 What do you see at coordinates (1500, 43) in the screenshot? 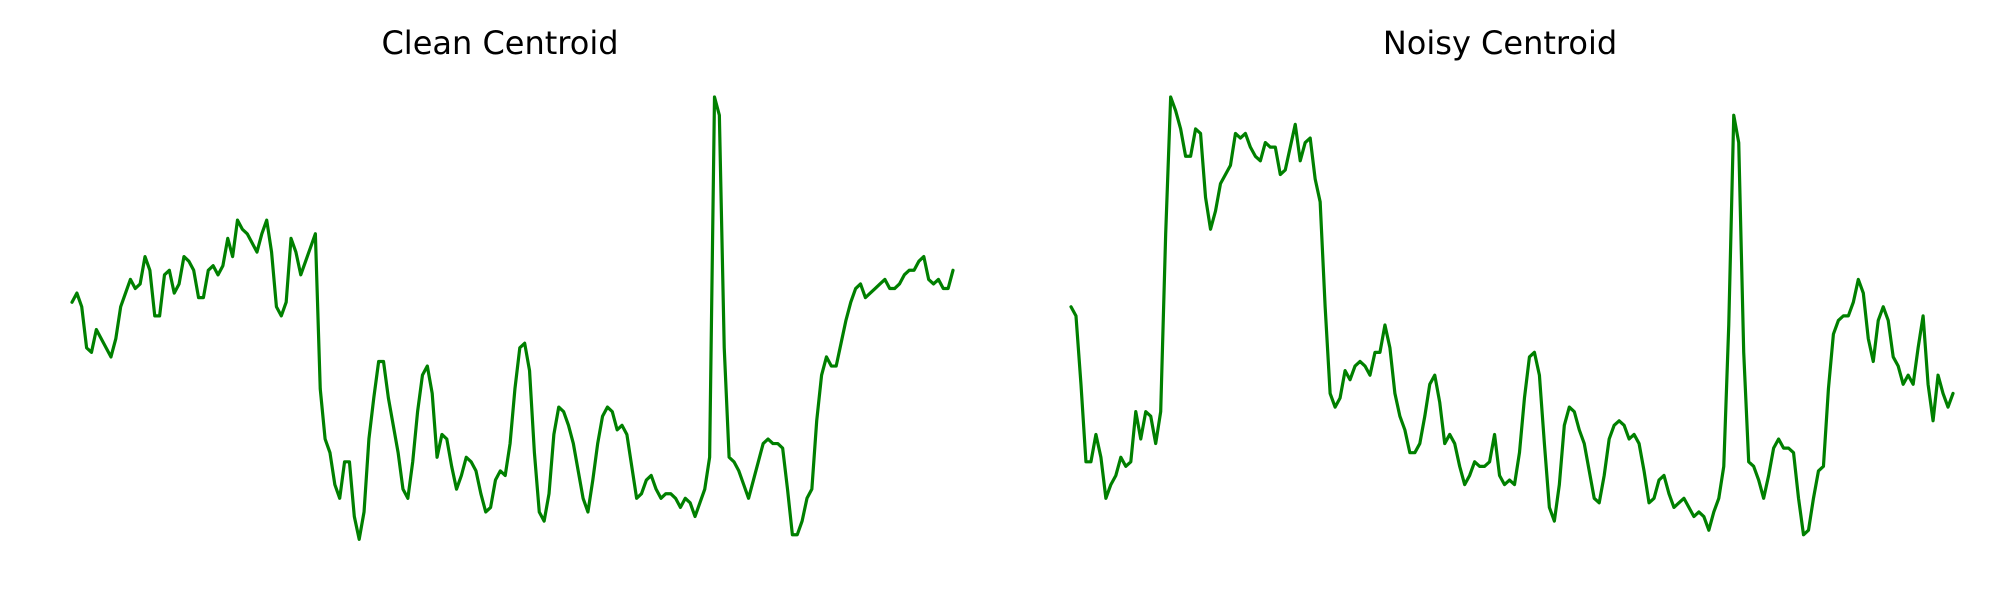
I see `noisy-centroid-title: Noisy Centroid` at bounding box center [1500, 43].